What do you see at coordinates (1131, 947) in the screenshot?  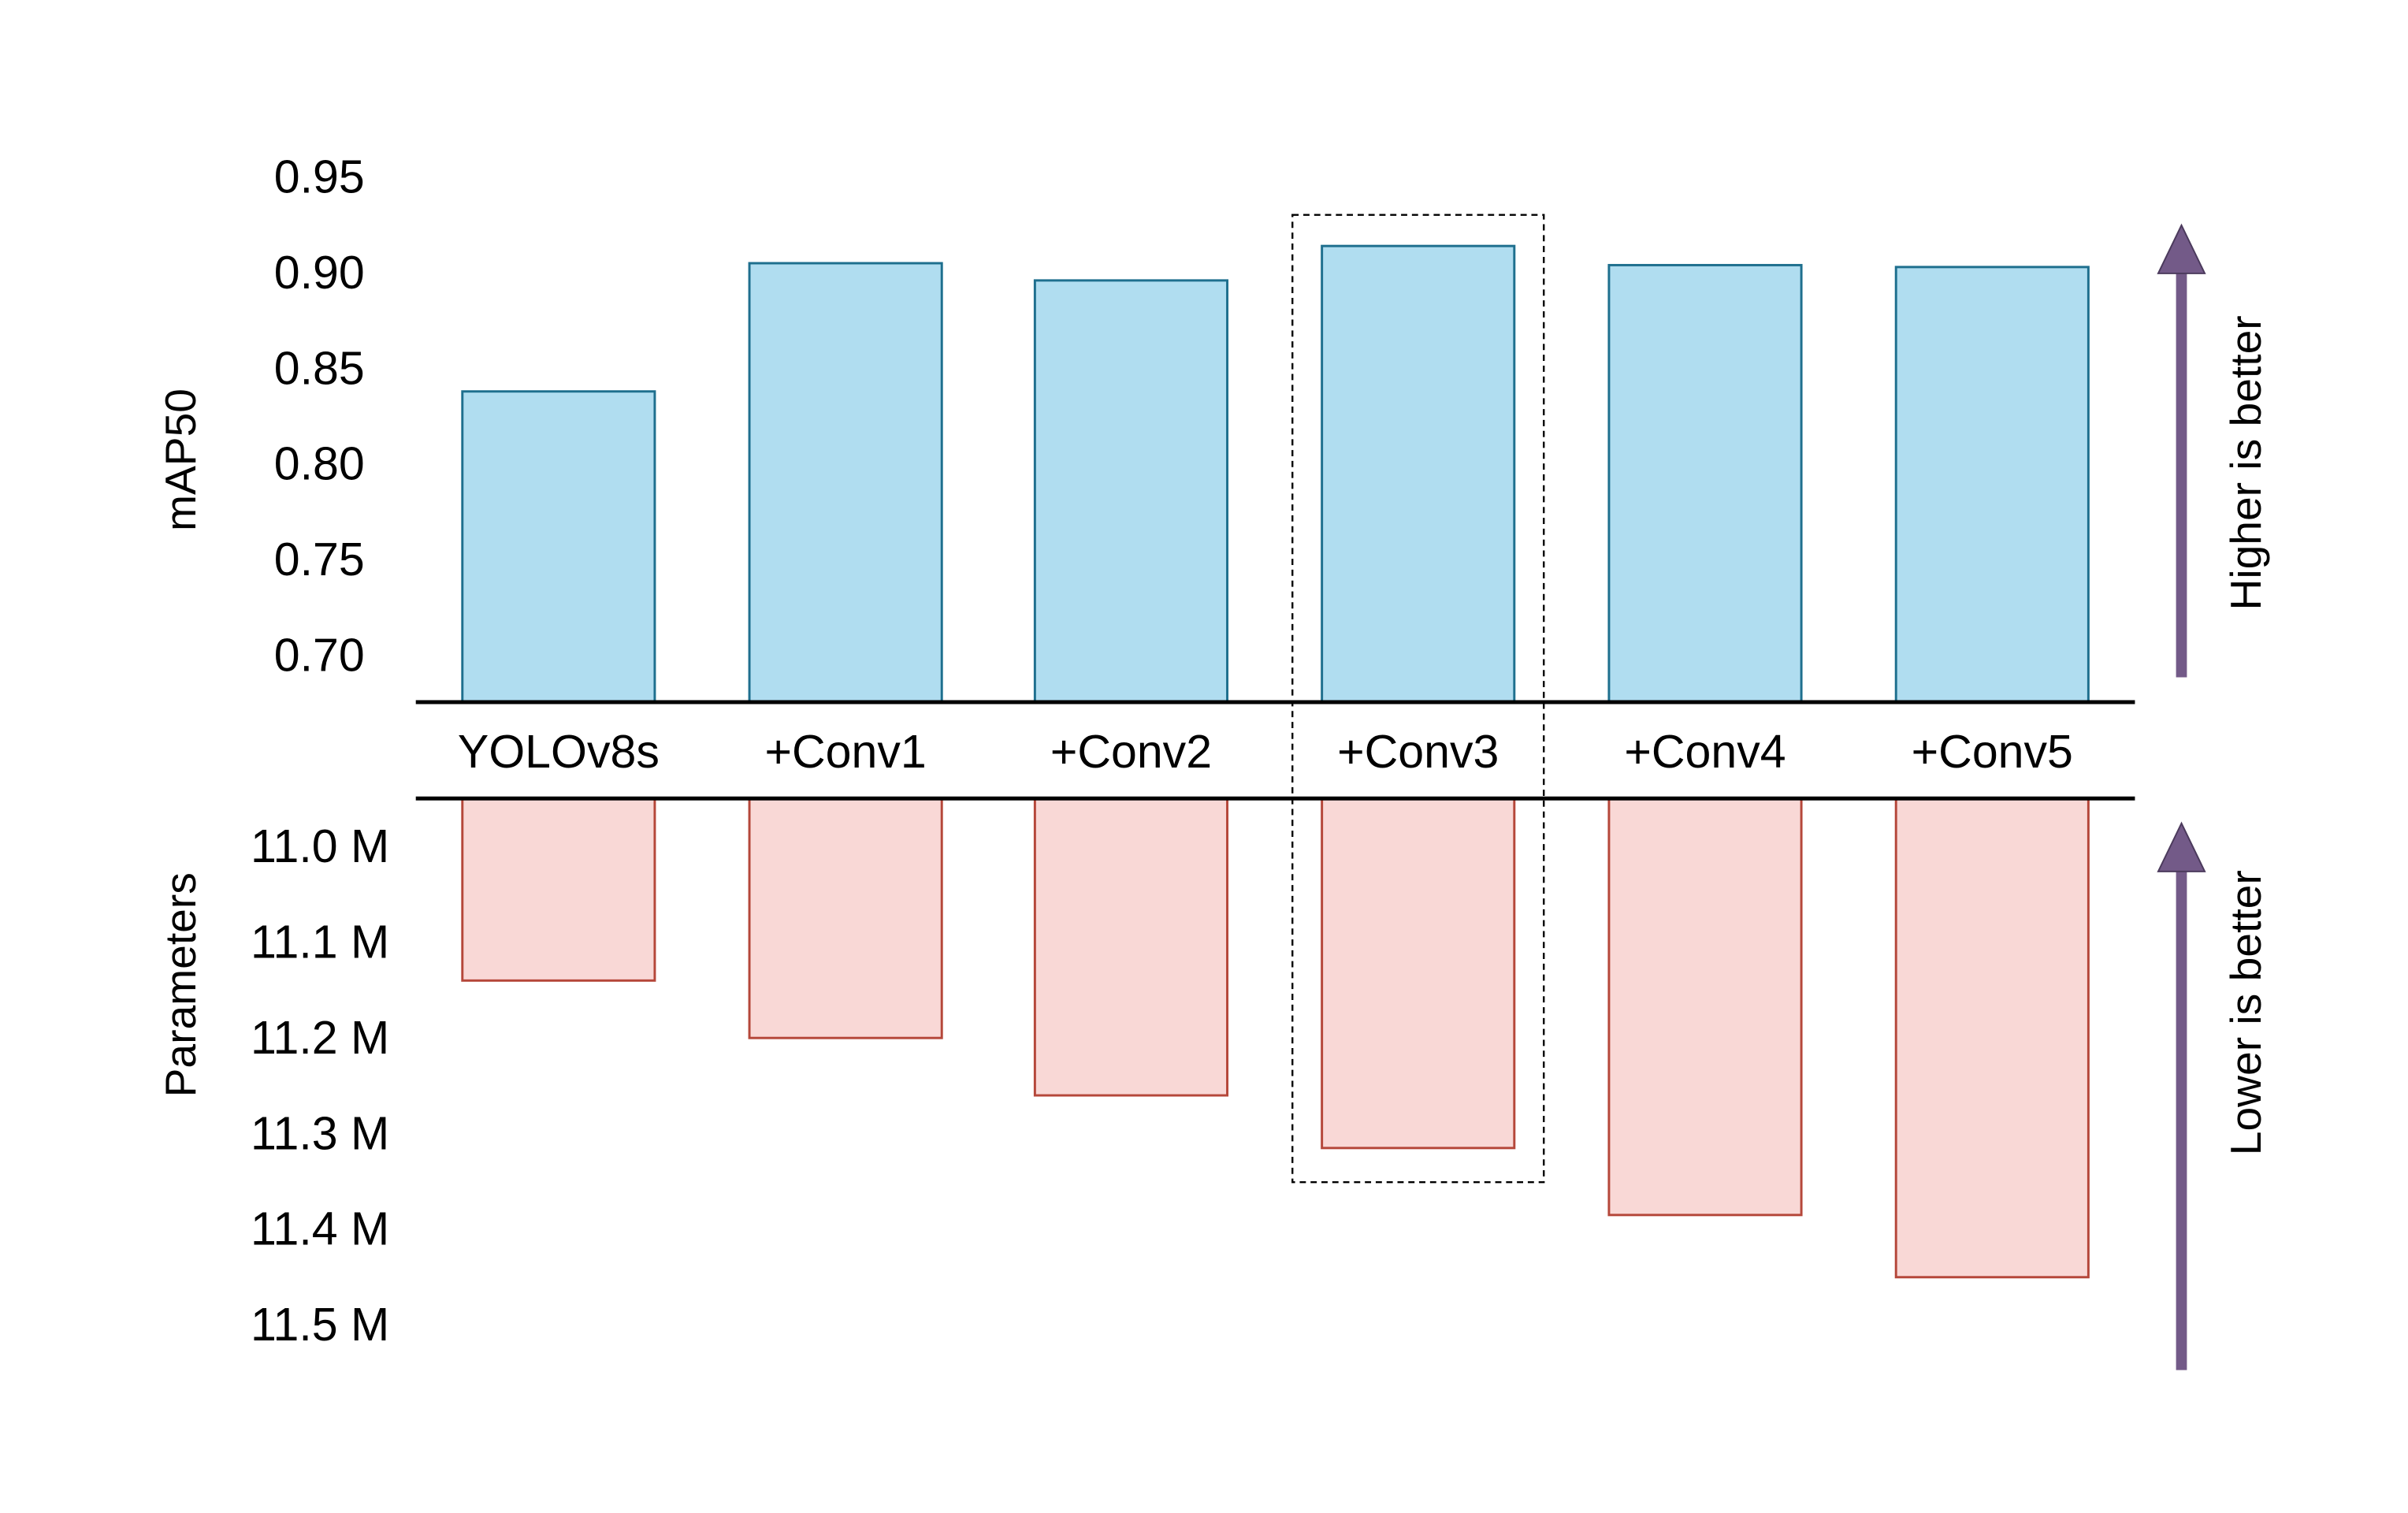 I see `parameters-bar-conv2` at bounding box center [1131, 947].